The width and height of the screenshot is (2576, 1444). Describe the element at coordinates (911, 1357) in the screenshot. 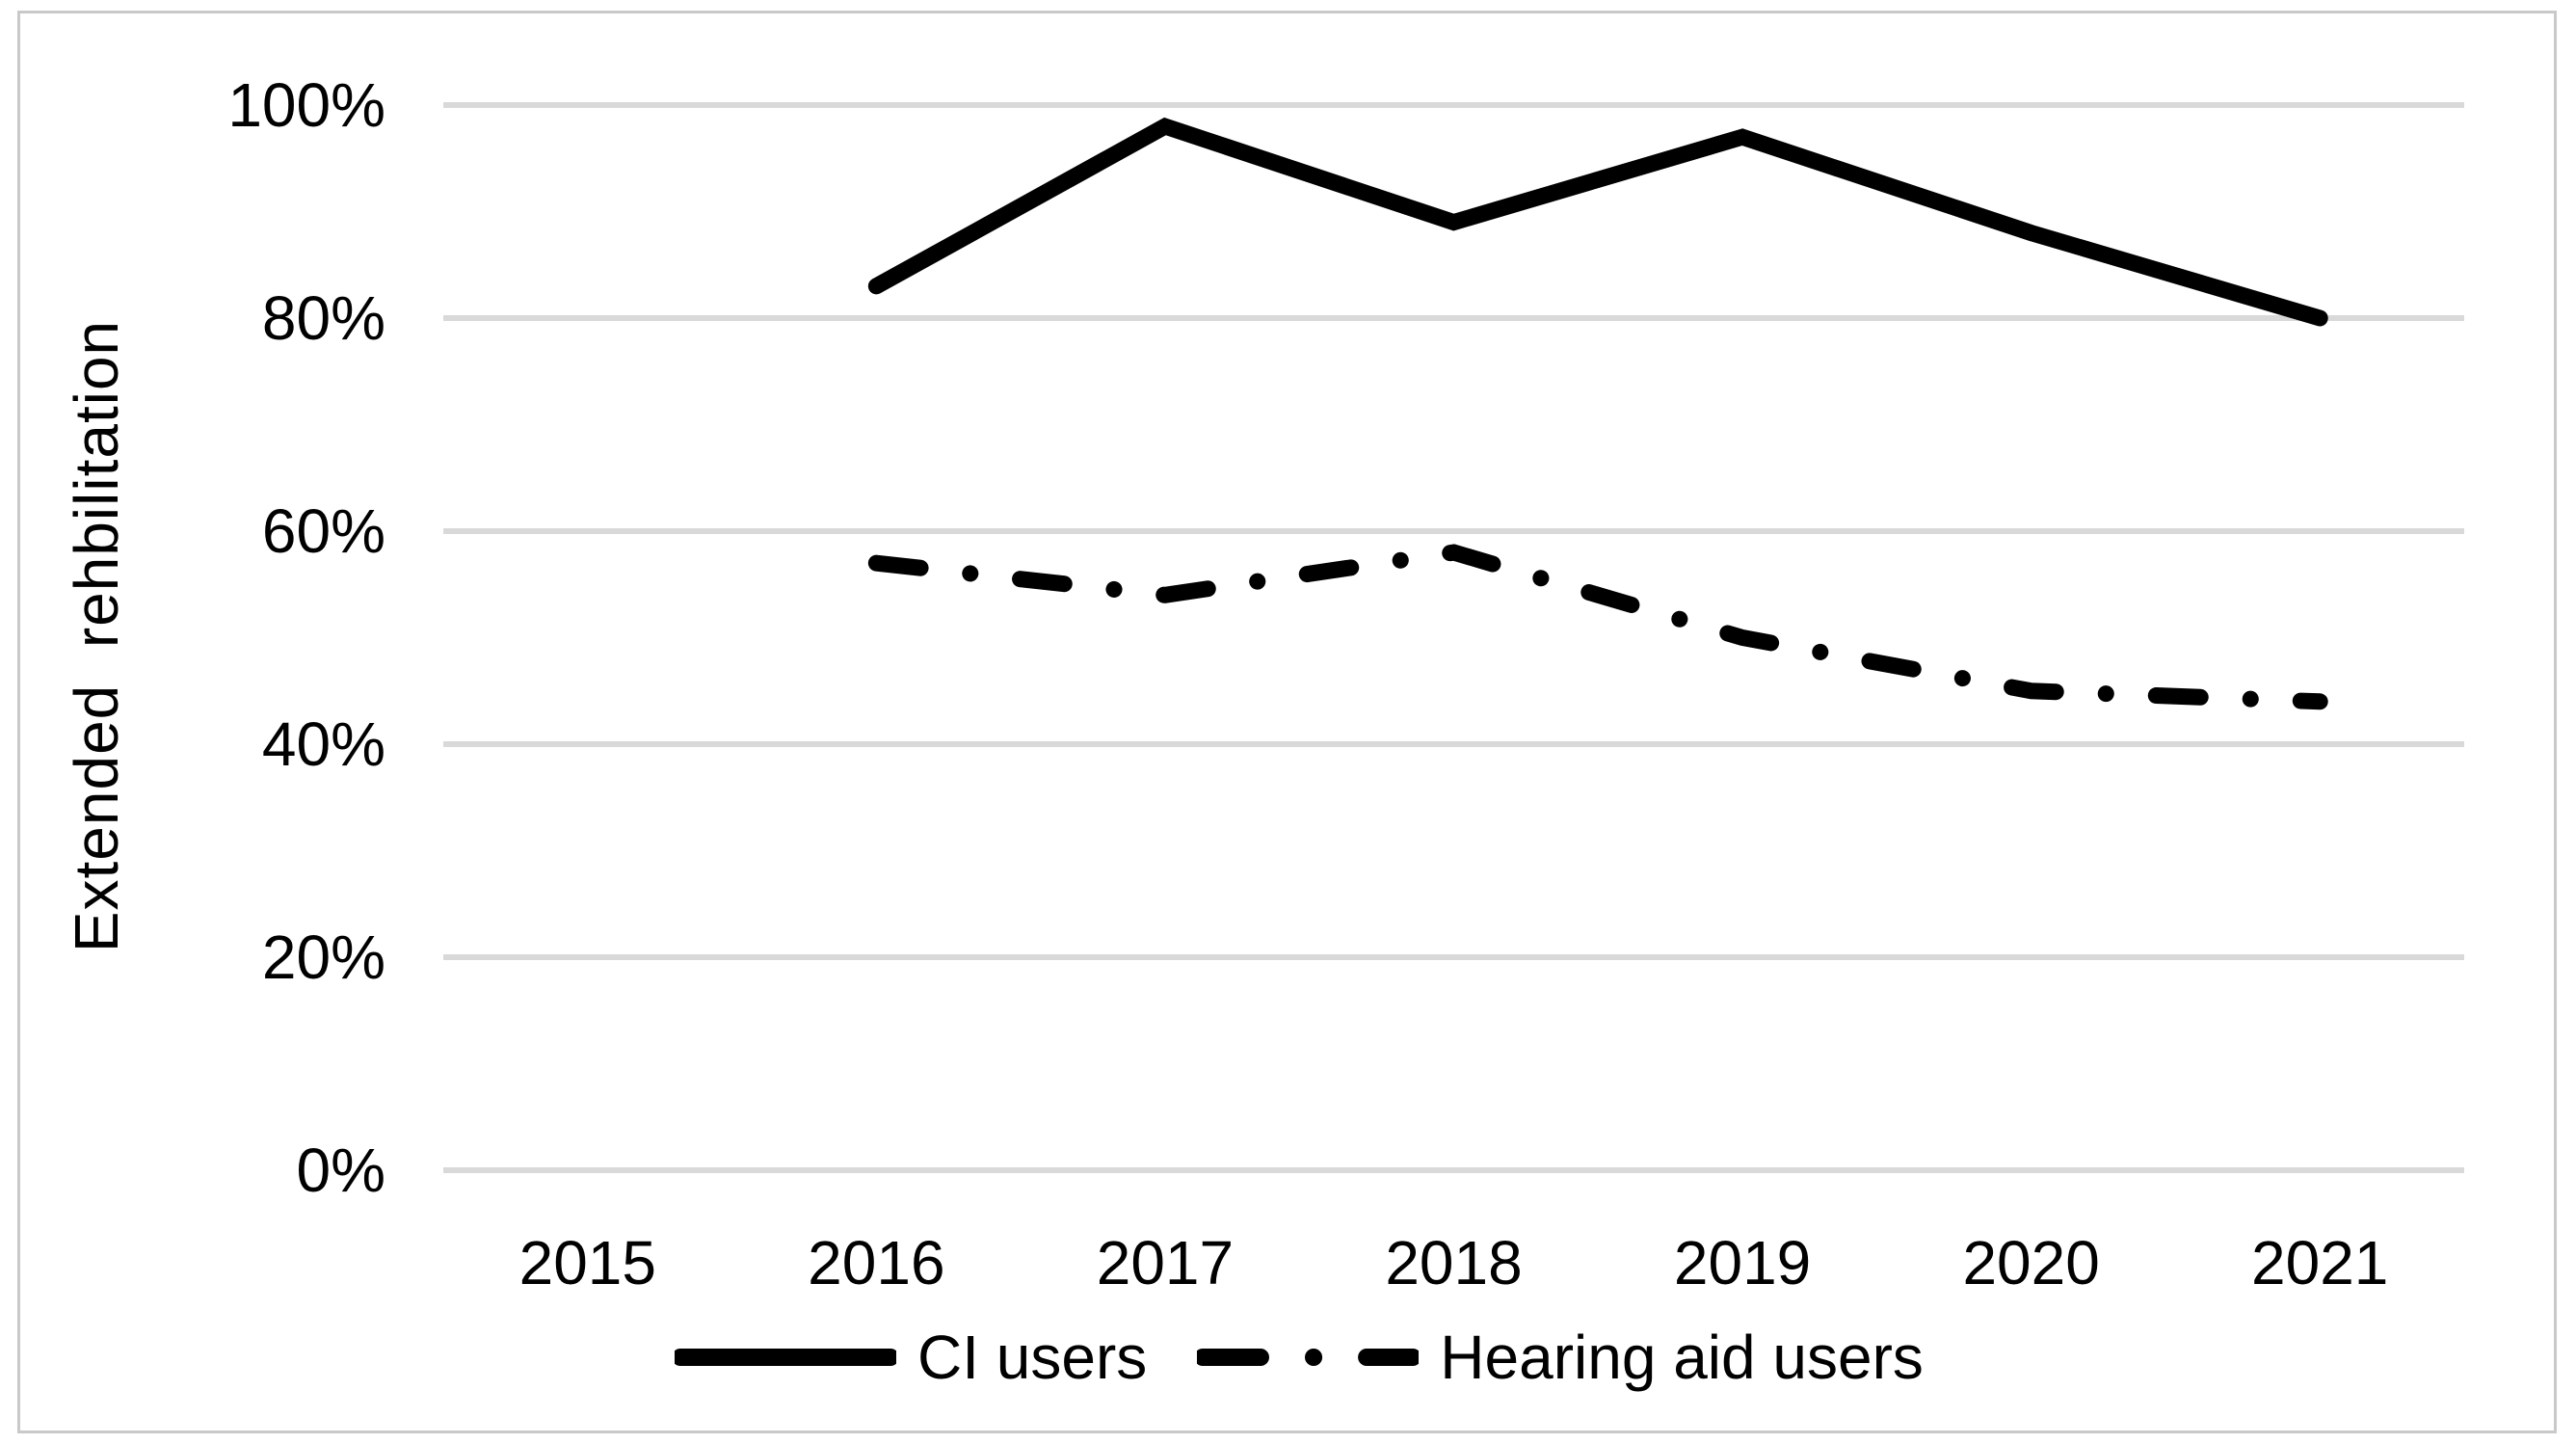

I see `legend-item-ci-users: CI users` at that location.